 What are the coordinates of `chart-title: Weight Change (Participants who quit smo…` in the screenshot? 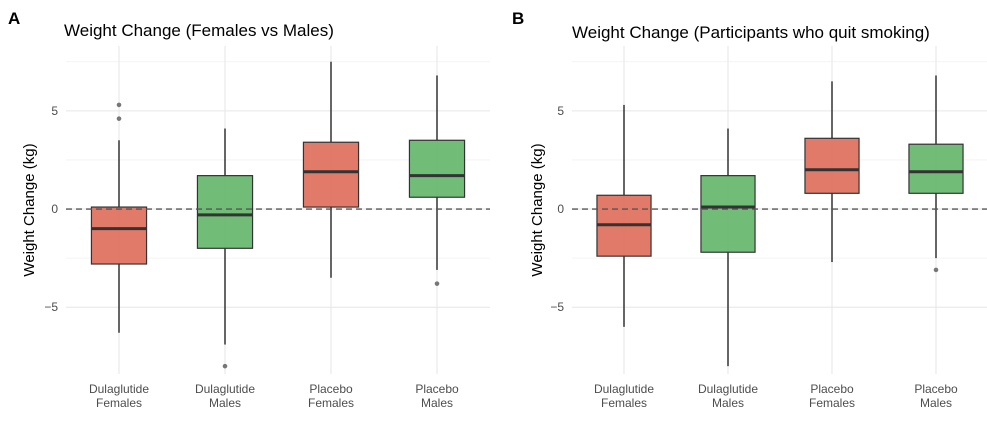 It's located at (751, 32).